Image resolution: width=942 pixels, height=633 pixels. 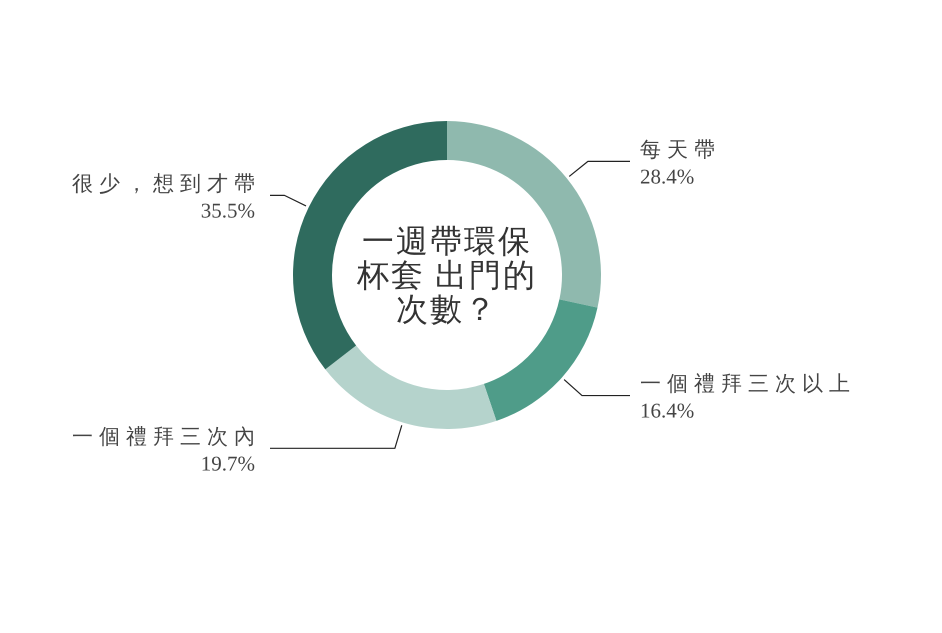 What do you see at coordinates (166, 183) in the screenshot?
I see `slice-label: 很少，想到才帶` at bounding box center [166, 183].